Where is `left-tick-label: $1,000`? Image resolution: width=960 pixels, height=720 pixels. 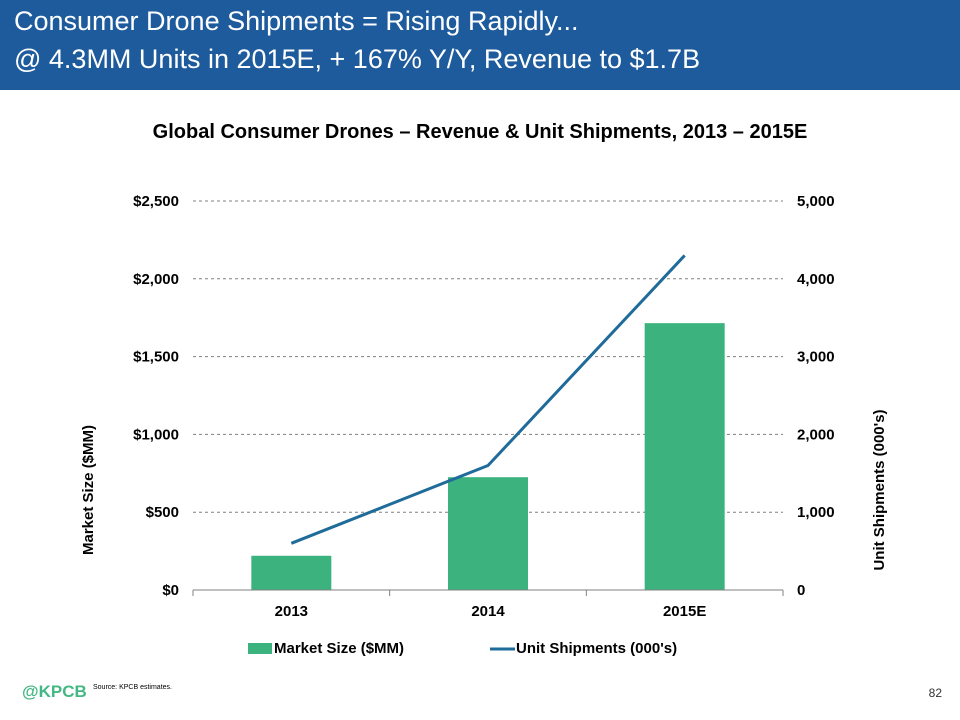 left-tick-label: $1,000 is located at coordinates (156, 434).